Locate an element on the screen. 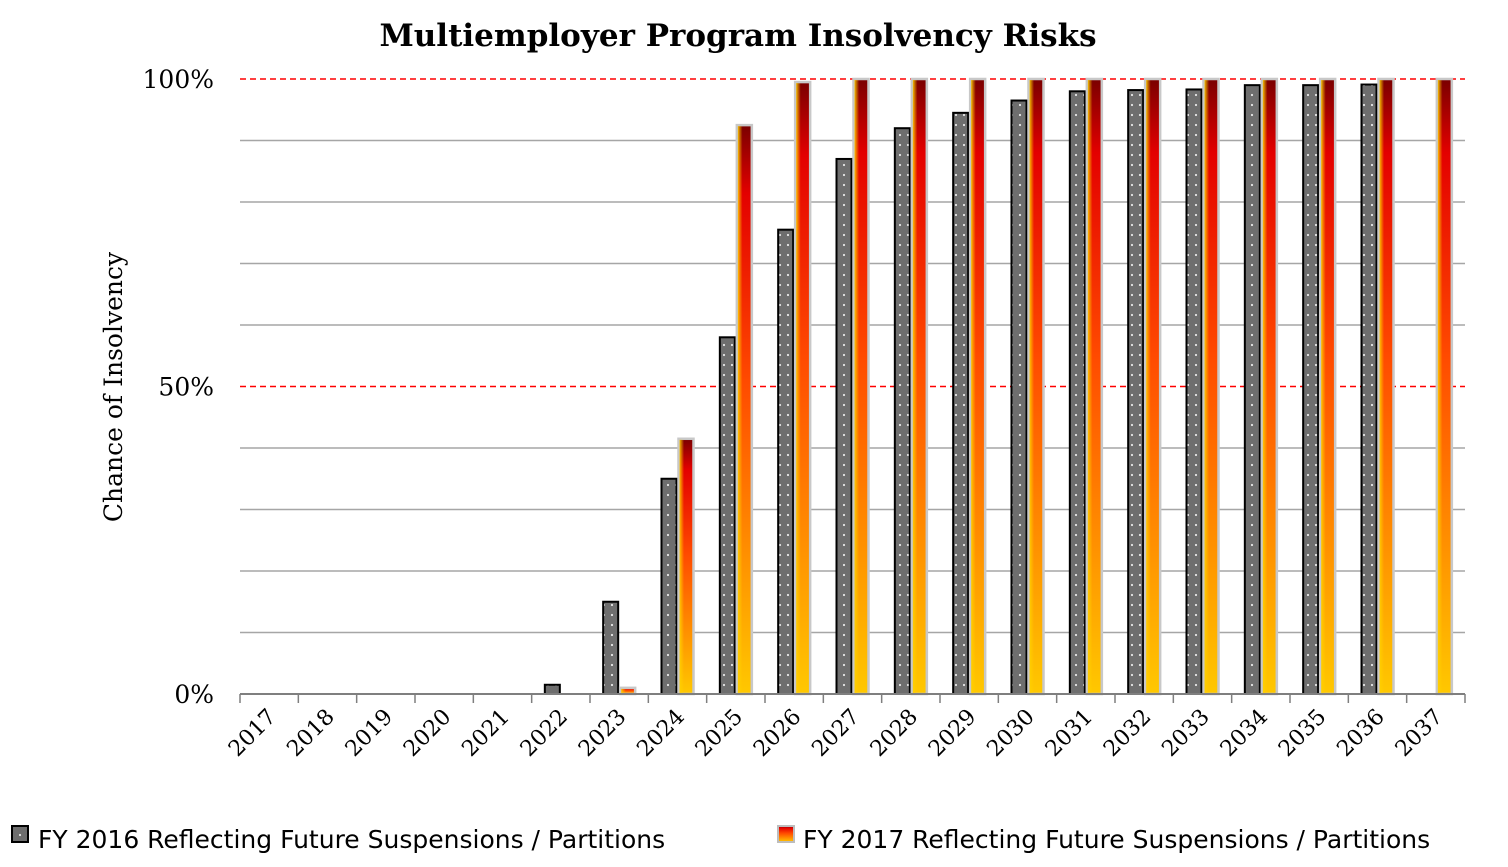 This screenshot has height=867, width=1508. x-tick-label: 2018 is located at coordinates (310, 733).